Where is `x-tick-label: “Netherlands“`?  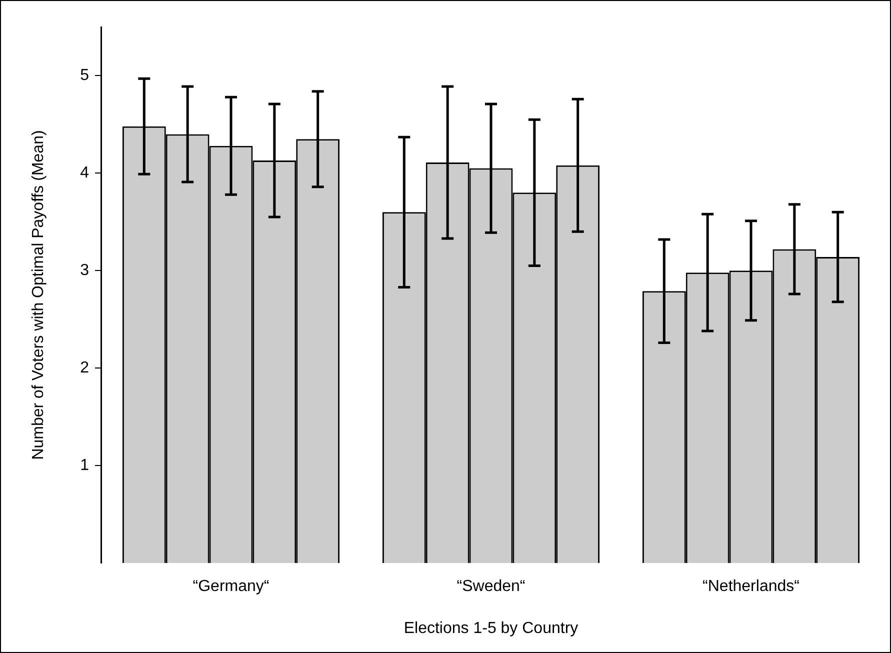 x-tick-label: “Netherlands“ is located at coordinates (751, 587).